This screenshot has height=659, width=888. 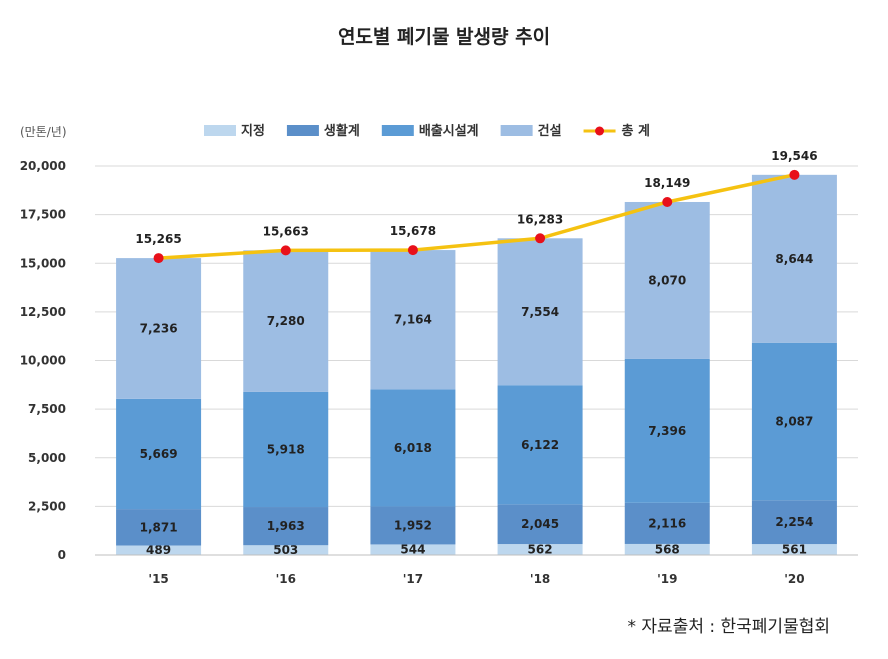 I want to click on data-label: 5,669, so click(x=159, y=454).